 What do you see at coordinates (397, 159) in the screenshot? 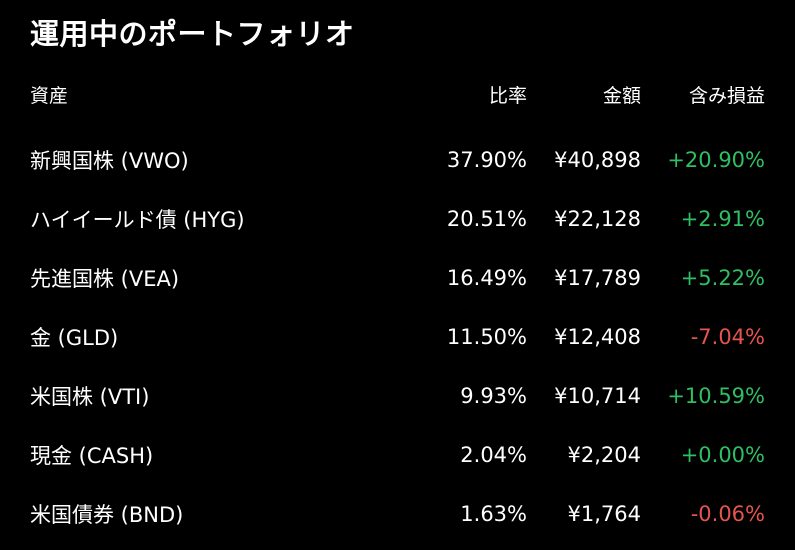
I see `table-row: 新興国株 (VWO) 37.90% ¥40,898 +20.90%` at bounding box center [397, 159].